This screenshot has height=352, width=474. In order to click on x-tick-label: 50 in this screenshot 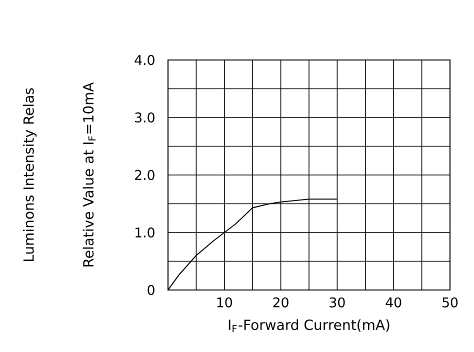, I will do `click(450, 302)`.